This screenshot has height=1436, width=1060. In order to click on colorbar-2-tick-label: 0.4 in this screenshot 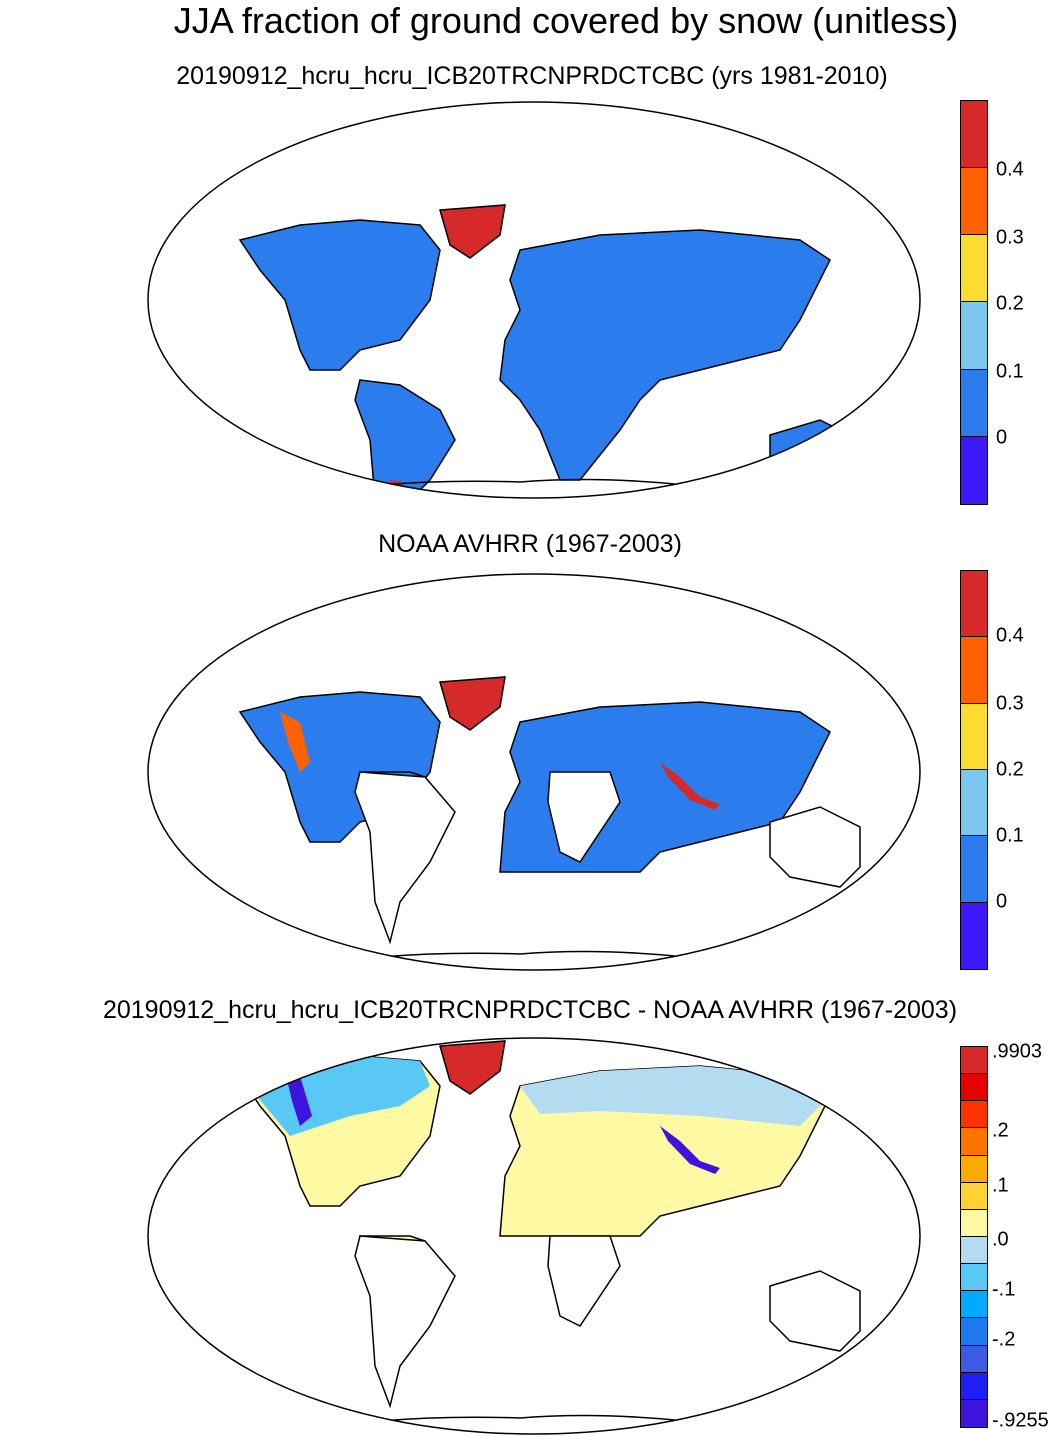, I will do `click(1010, 635)`.